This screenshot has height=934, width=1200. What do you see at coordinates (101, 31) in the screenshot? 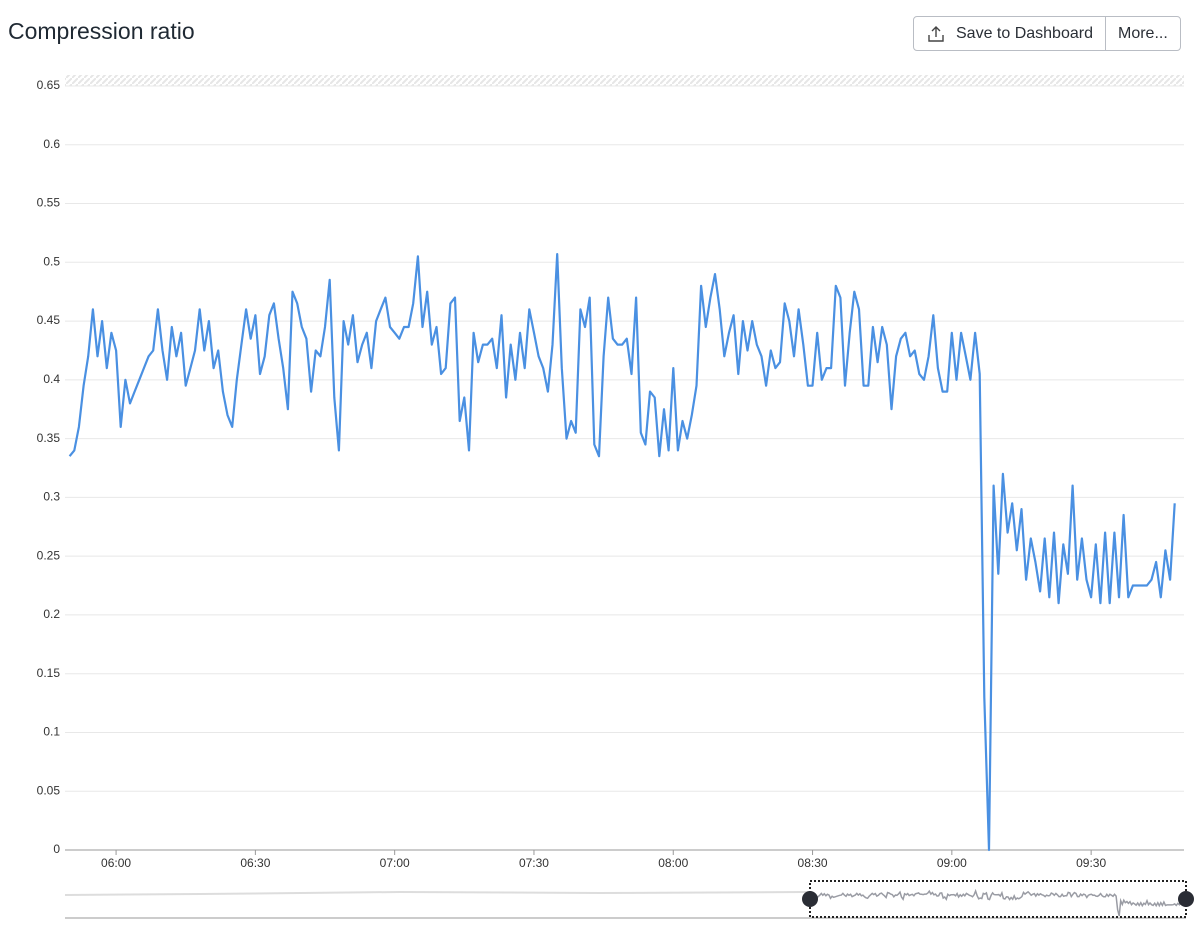
I see `chart-title: Compression ratio` at bounding box center [101, 31].